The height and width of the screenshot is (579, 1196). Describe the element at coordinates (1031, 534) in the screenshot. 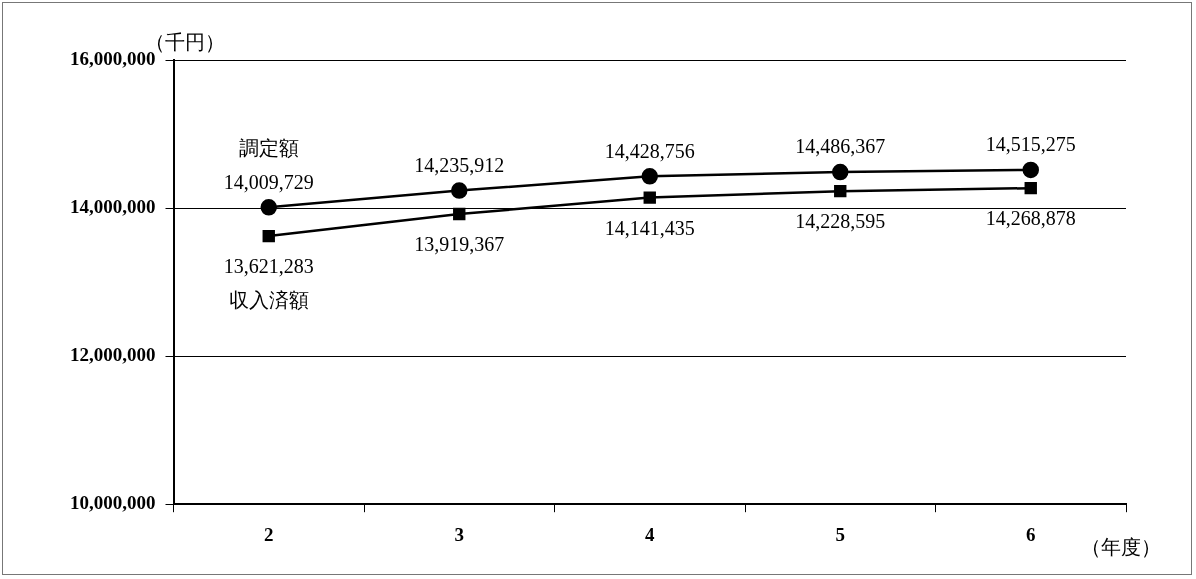

I see `x-tick-label: 6` at that location.